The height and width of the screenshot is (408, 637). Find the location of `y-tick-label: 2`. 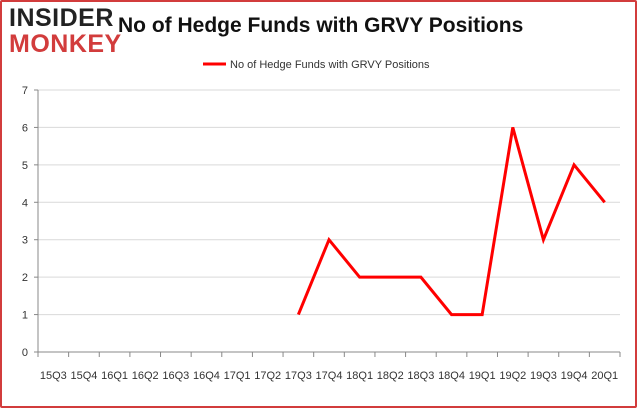

y-tick-label: 2 is located at coordinates (25, 278).